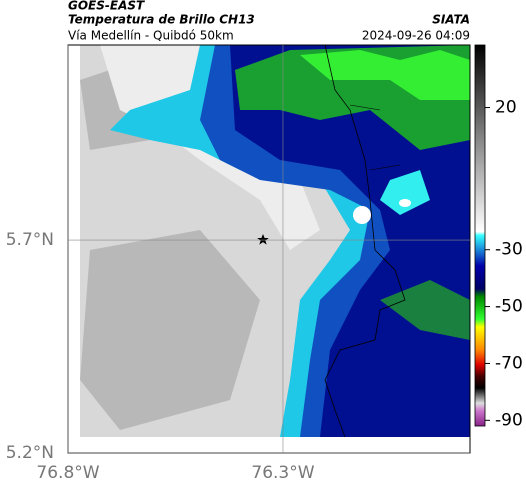  I want to click on colorbar, so click(480, 235).